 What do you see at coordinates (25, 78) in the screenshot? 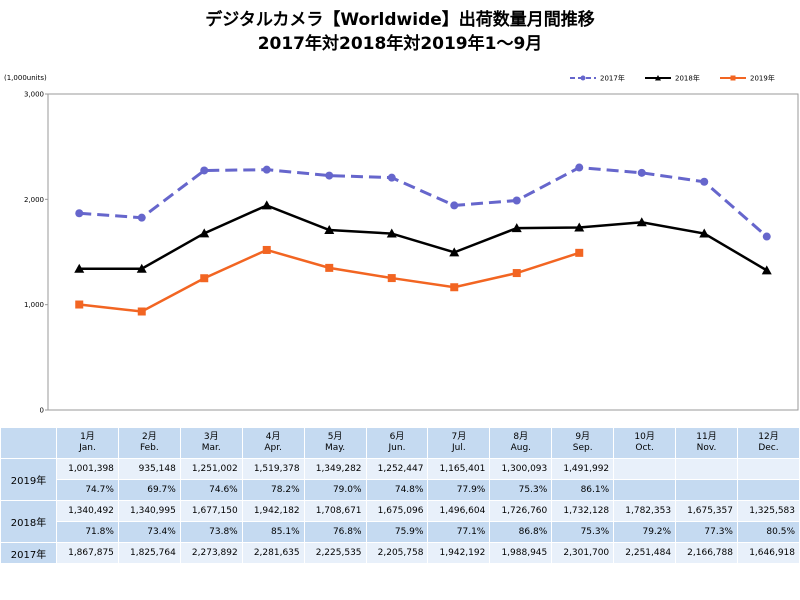
I see `unit-label: (1,000units)` at bounding box center [25, 78].